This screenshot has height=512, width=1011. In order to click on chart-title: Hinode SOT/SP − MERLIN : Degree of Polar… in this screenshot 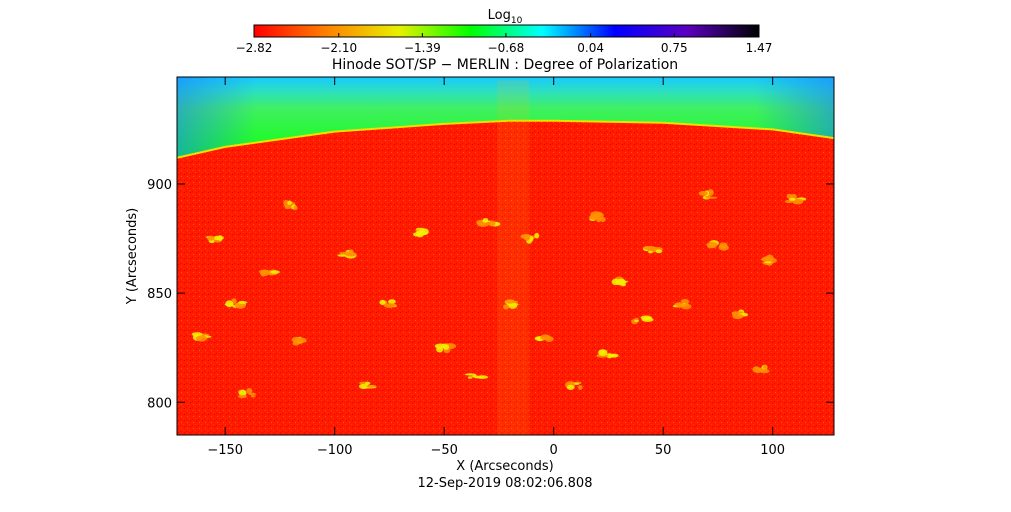, I will do `click(505, 65)`.